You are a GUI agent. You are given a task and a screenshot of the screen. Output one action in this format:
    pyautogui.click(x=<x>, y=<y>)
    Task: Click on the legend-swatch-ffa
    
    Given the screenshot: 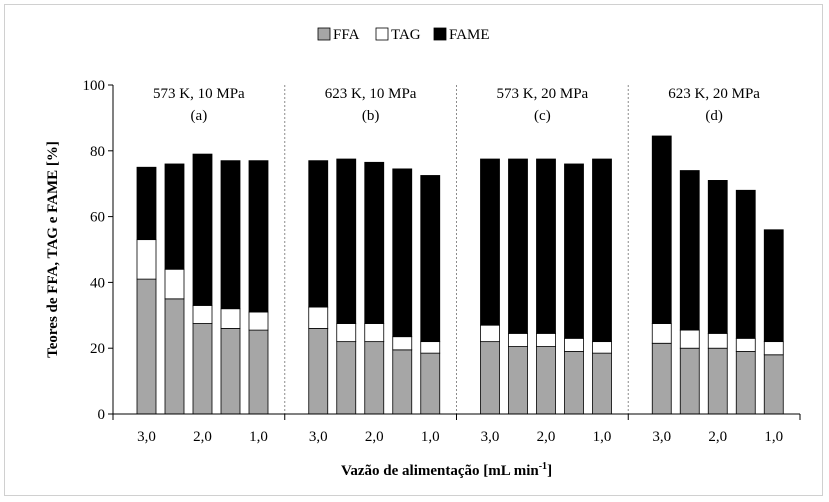 What is the action you would take?
    pyautogui.click(x=324, y=34)
    